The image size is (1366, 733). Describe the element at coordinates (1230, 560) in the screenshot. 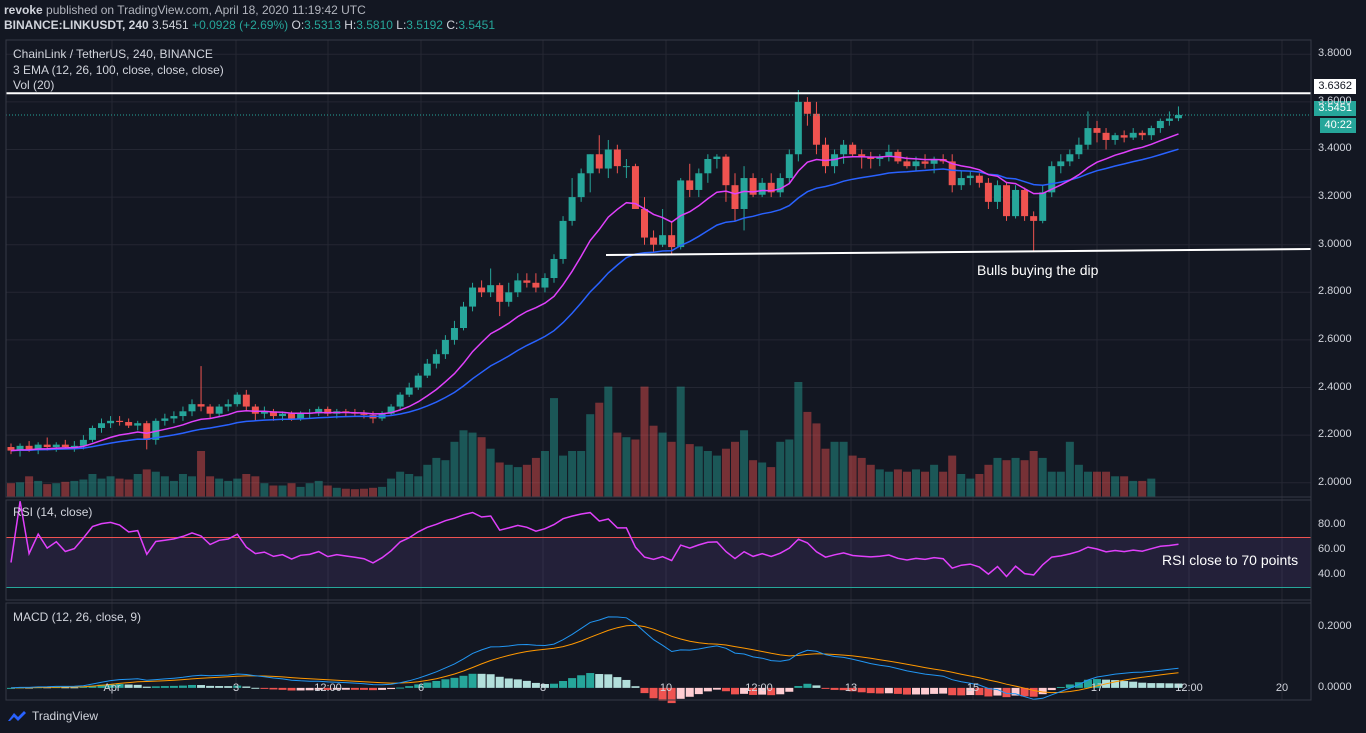

I see `rsi-annotation: RSI close to 70 points` at that location.